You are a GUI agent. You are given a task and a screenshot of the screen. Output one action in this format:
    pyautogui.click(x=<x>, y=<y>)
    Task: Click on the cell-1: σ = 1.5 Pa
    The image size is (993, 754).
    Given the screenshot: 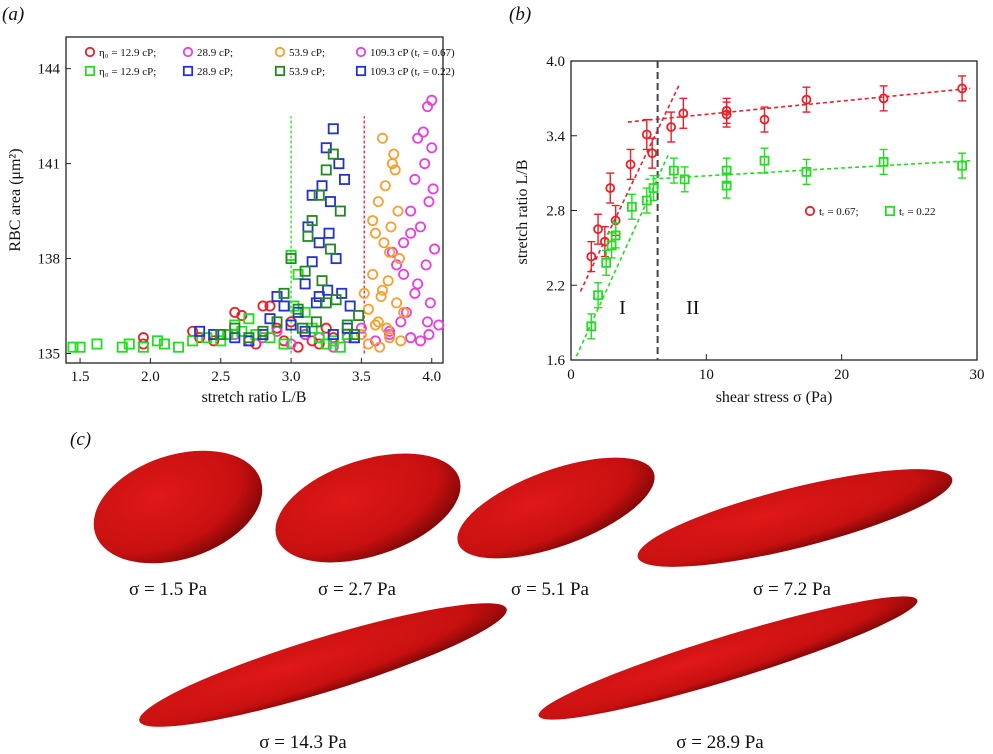 What is the action you would take?
    pyautogui.click(x=178, y=525)
    